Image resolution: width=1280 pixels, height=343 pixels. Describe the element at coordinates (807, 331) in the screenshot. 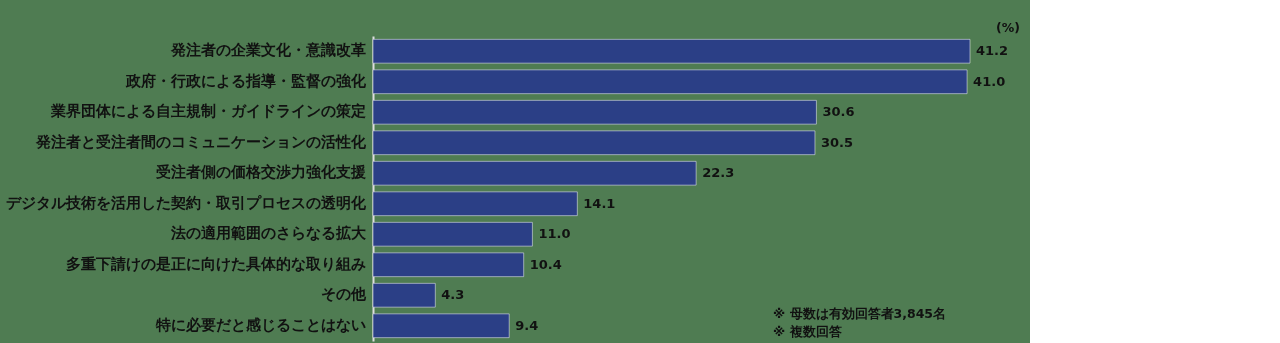

I see `annotation: ※ 複数回答` at that location.